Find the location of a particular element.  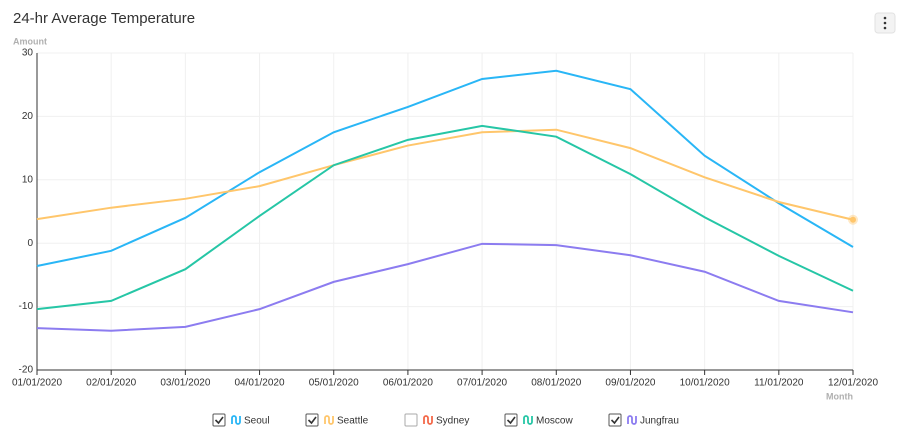

y-axis-label: Amount is located at coordinates (30, 41).